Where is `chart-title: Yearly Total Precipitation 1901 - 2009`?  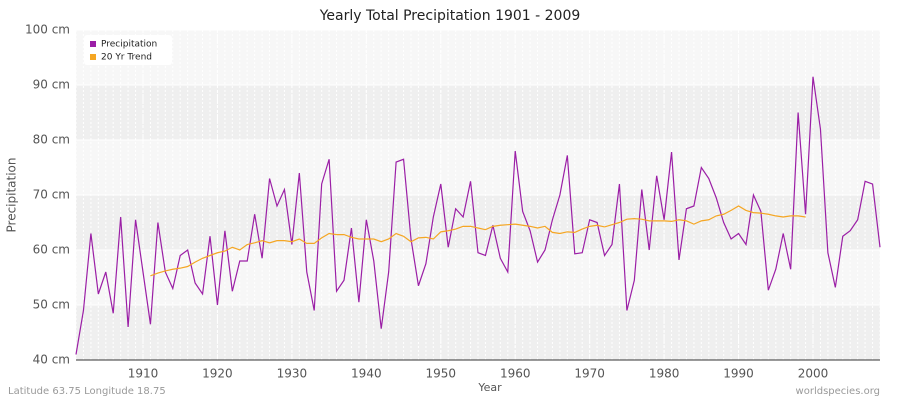 chart-title: Yearly Total Precipitation 1901 - 2009 is located at coordinates (450, 16).